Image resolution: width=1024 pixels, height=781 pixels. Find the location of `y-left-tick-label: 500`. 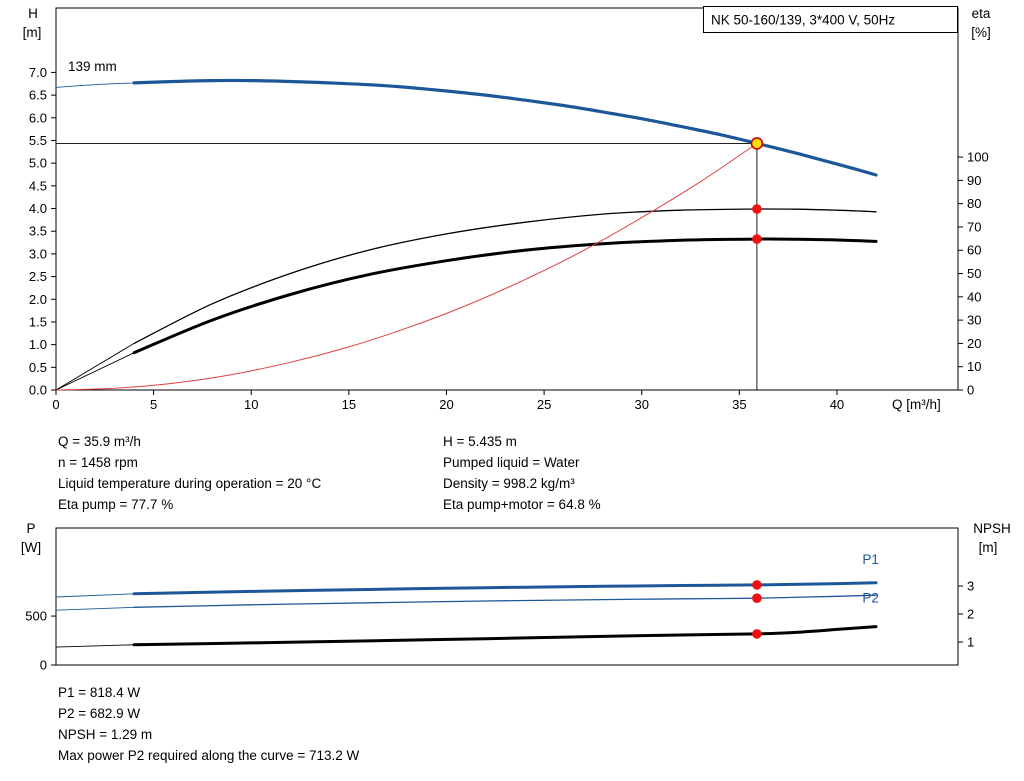

y-left-tick-label: 500 is located at coordinates (36, 616).